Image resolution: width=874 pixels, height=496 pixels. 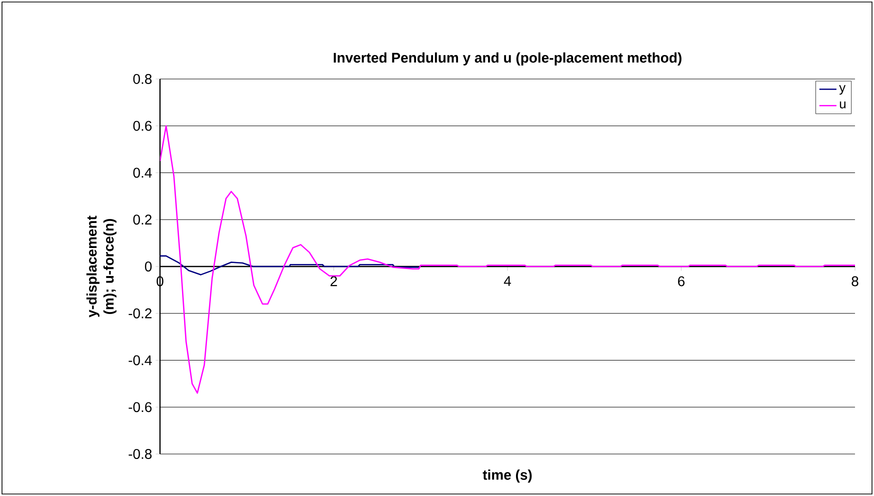 I want to click on line-series, so click(x=290, y=265).